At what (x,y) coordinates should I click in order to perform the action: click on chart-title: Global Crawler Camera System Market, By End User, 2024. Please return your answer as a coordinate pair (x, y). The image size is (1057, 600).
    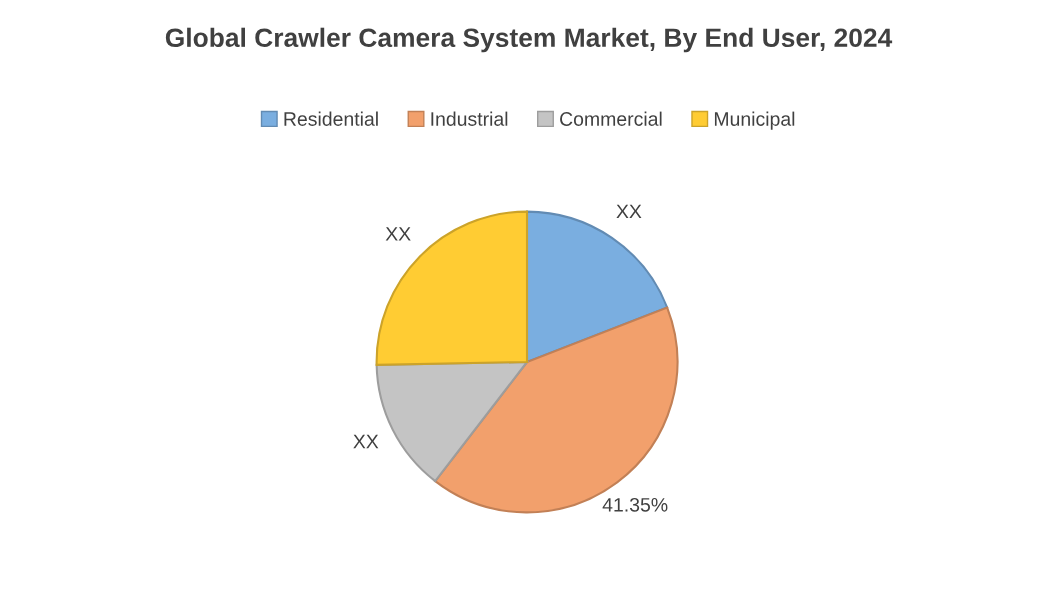
    Looking at the image, I should click on (529, 40).